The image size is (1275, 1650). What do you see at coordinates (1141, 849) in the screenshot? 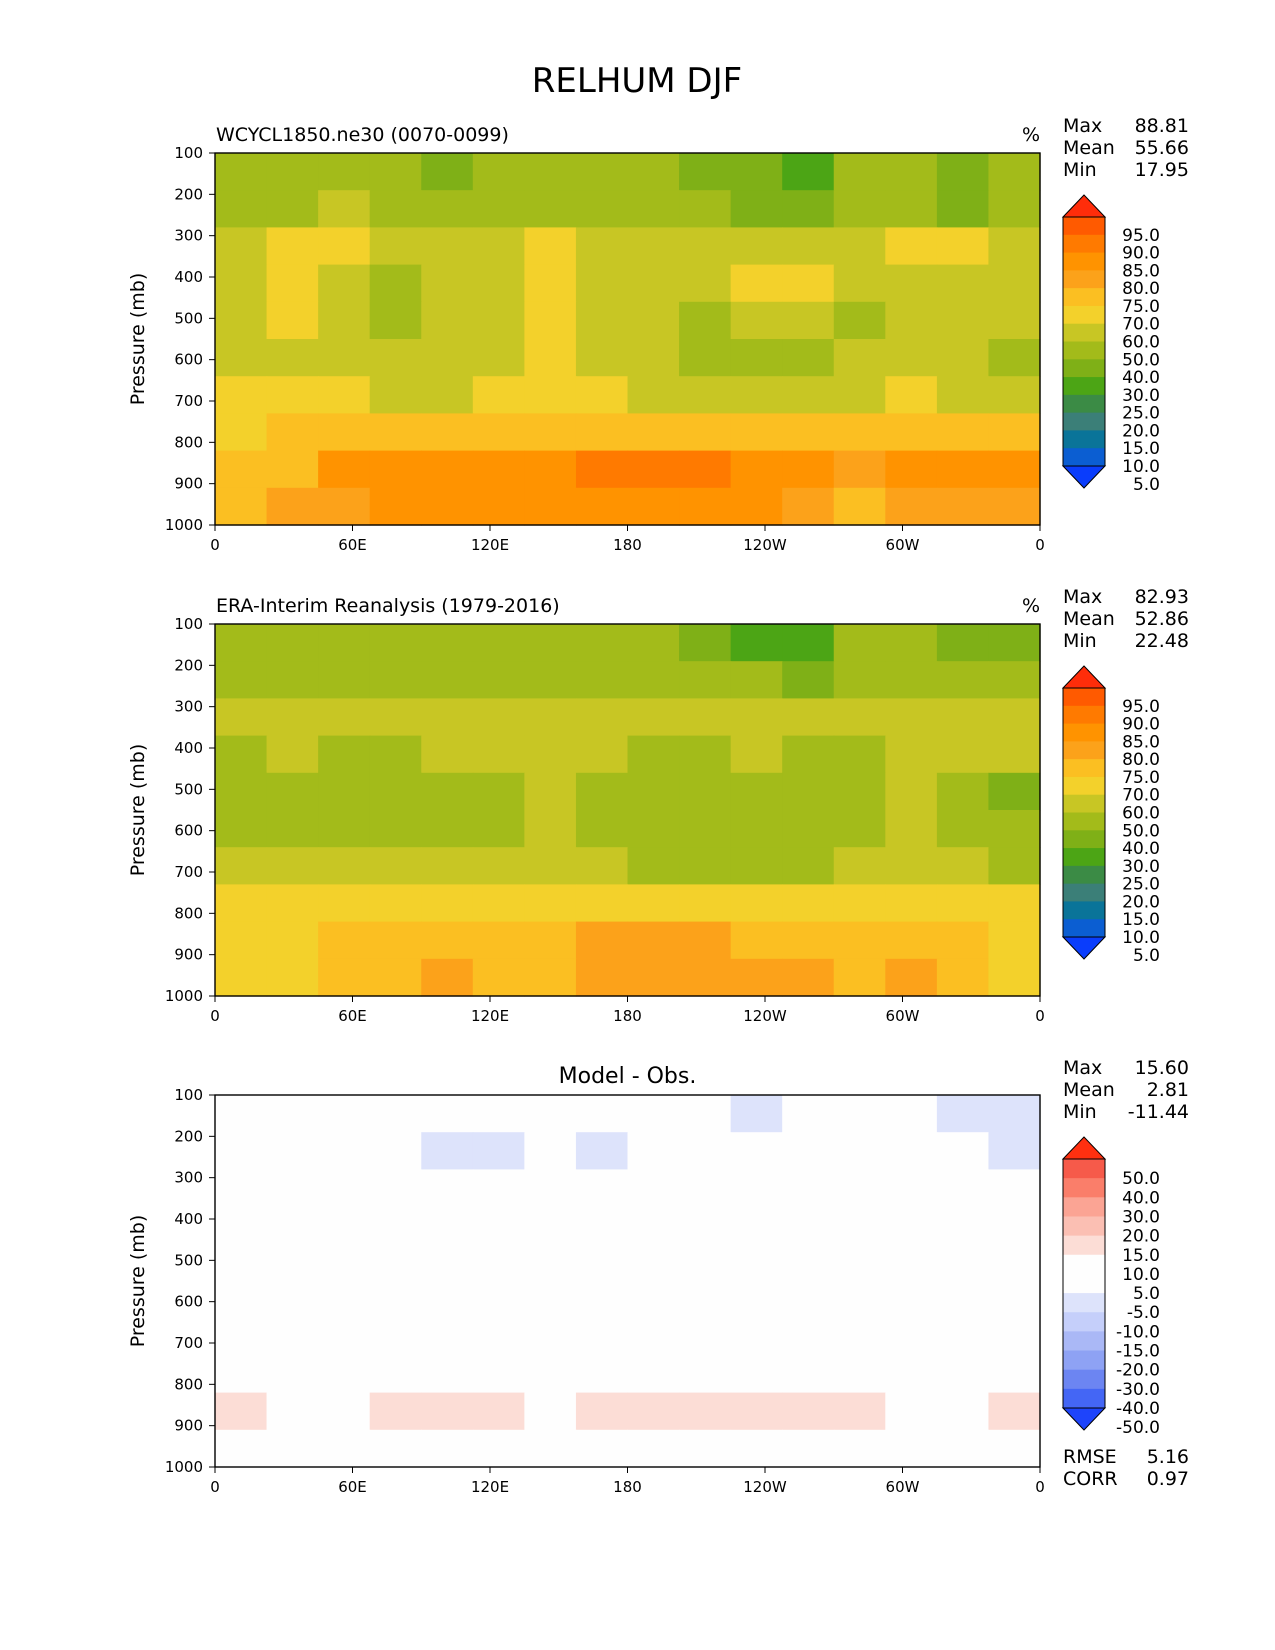
I see `colorbar-label: 40.0` at bounding box center [1141, 849].